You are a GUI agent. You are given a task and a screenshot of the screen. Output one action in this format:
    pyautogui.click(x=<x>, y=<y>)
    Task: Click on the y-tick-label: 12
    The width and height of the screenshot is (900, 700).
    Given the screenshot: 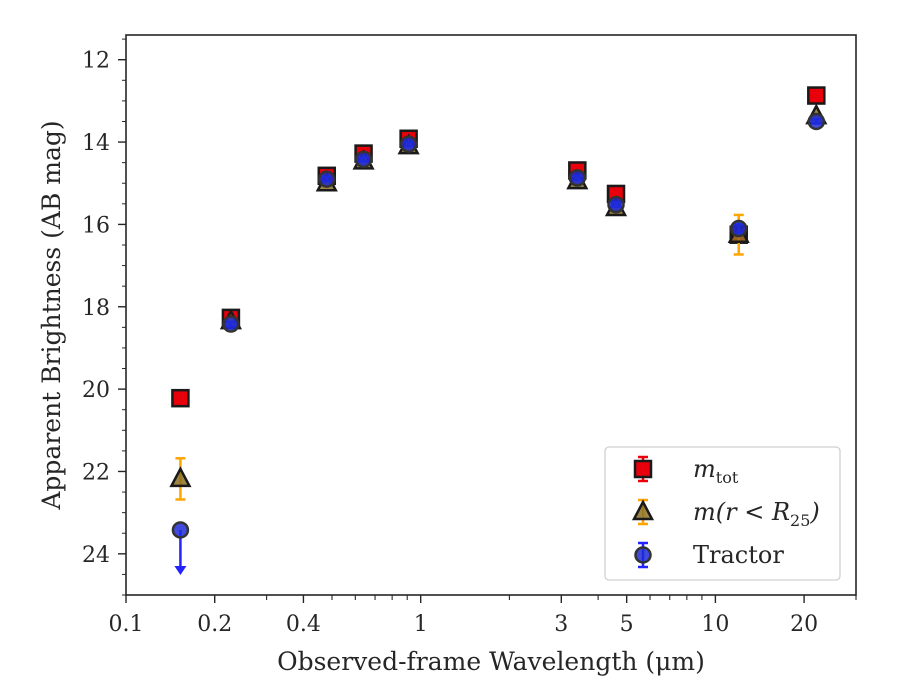 What is the action you would take?
    pyautogui.click(x=96, y=61)
    